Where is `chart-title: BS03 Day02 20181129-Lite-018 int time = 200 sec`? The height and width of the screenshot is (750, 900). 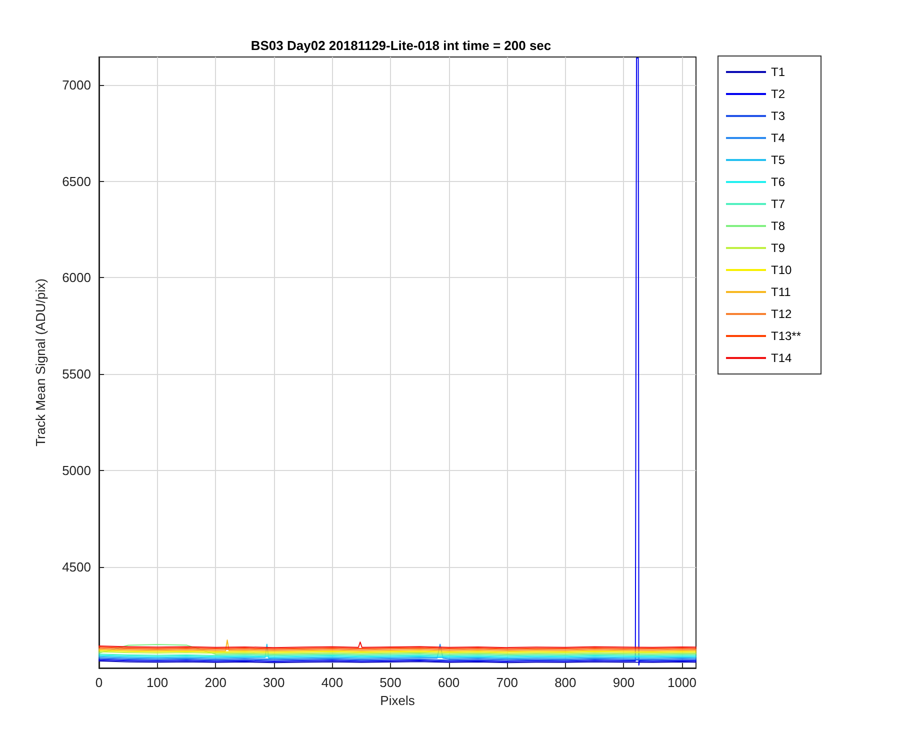 chart-title: BS03 Day02 20181129-Lite-018 int time = 200 sec is located at coordinates (401, 45).